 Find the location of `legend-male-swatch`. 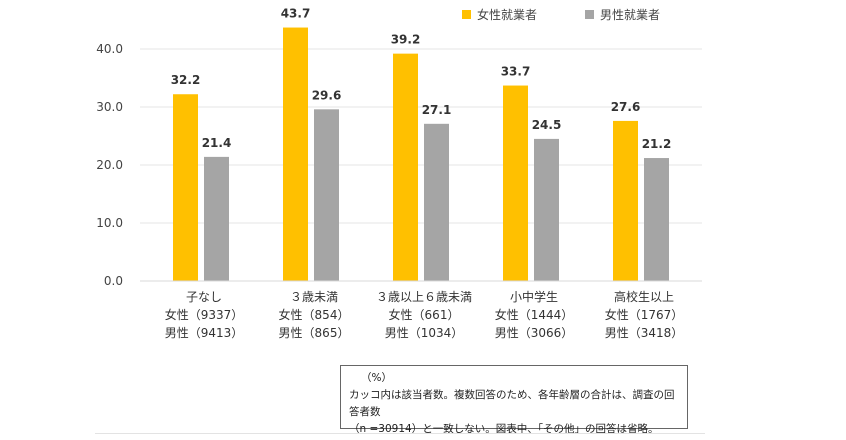

legend-male-swatch is located at coordinates (589, 14).